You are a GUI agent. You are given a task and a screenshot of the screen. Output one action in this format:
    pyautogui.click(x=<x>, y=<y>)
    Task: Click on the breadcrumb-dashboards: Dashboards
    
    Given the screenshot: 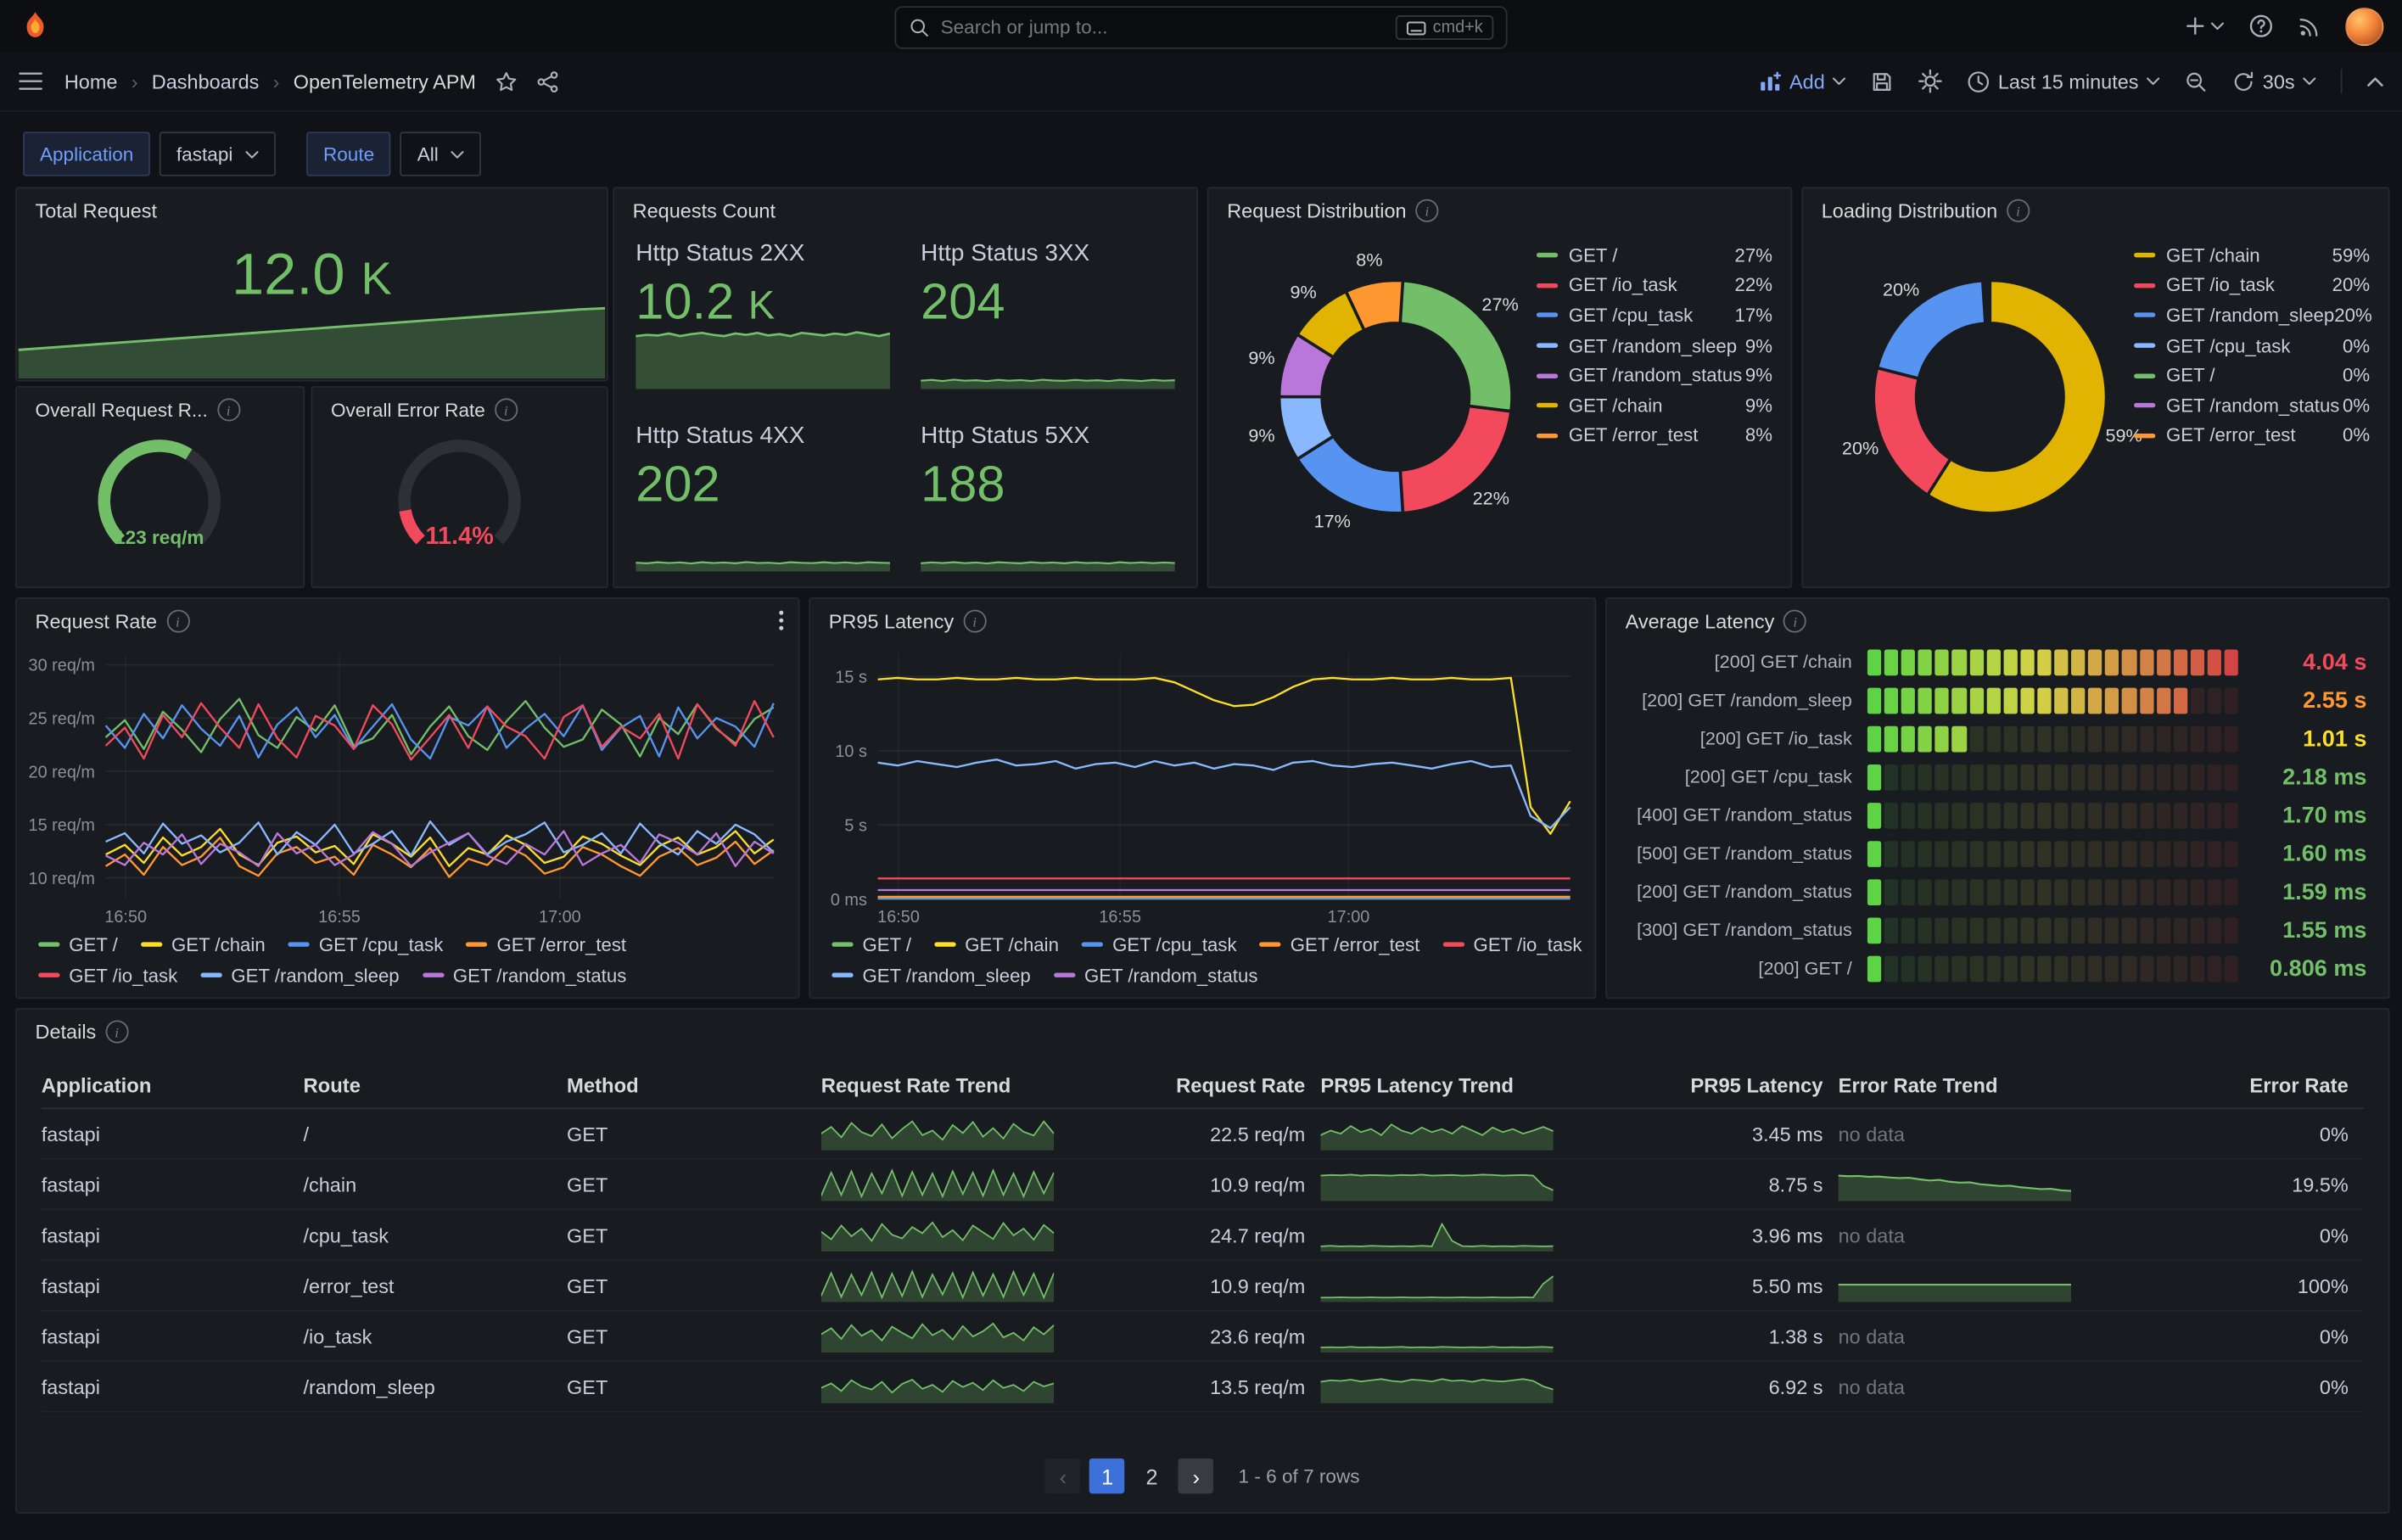 What is the action you would take?
    pyautogui.click(x=205, y=81)
    